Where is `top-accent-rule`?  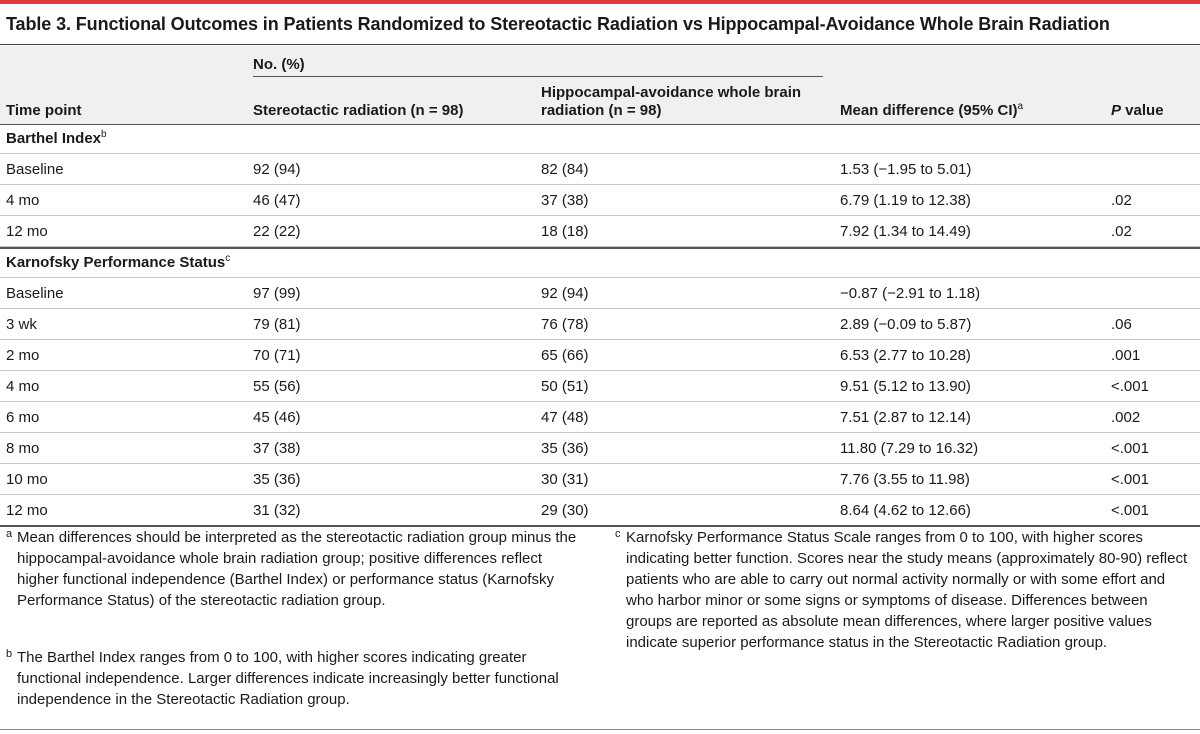
top-accent-rule is located at coordinates (600, 2).